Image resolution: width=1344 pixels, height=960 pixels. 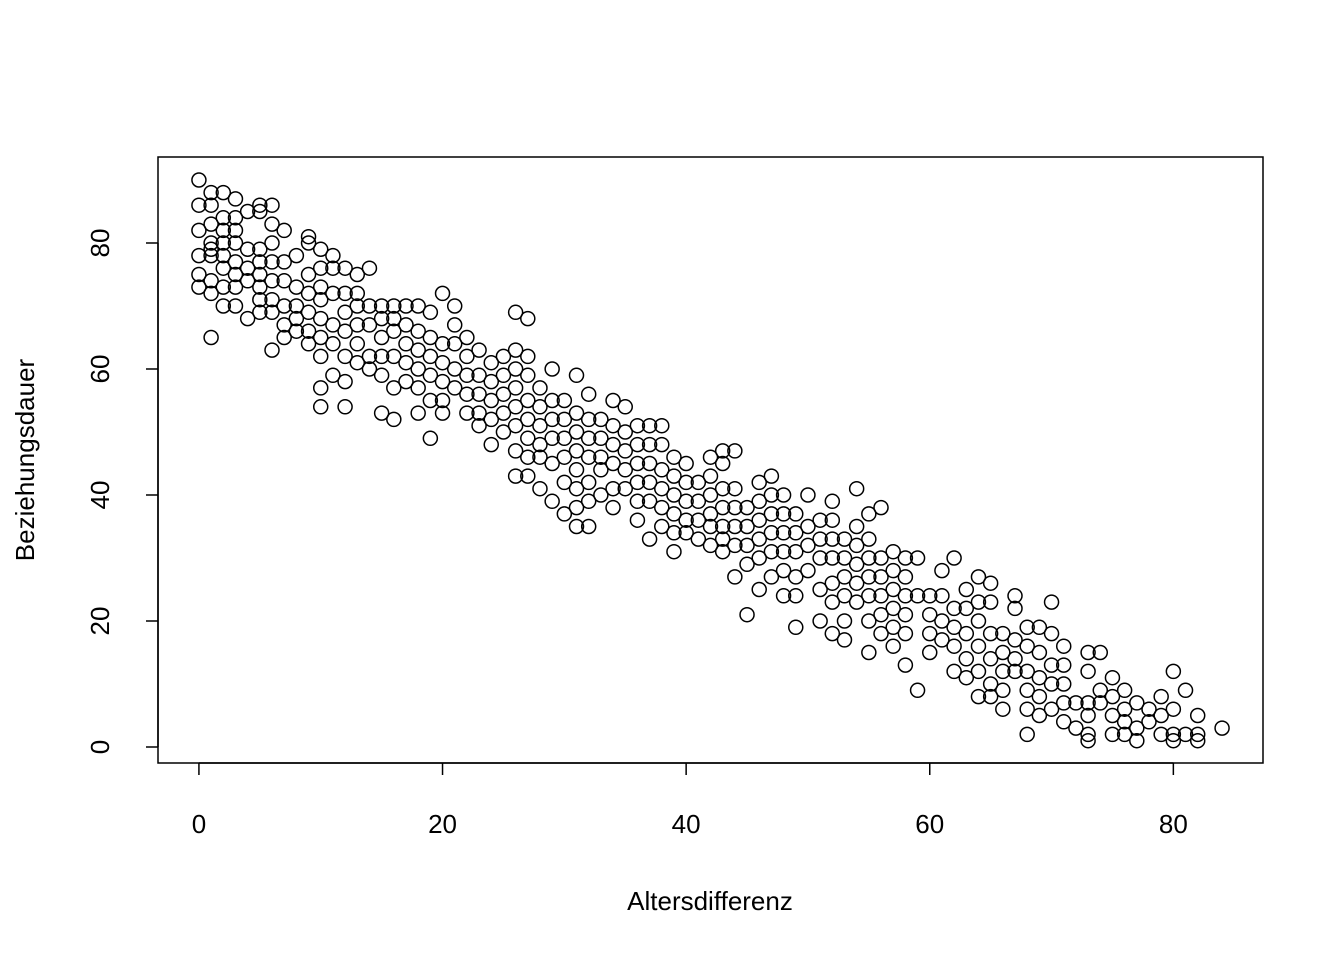 I want to click on y-axis-title: Beziehungsdauer, so click(x=25, y=459).